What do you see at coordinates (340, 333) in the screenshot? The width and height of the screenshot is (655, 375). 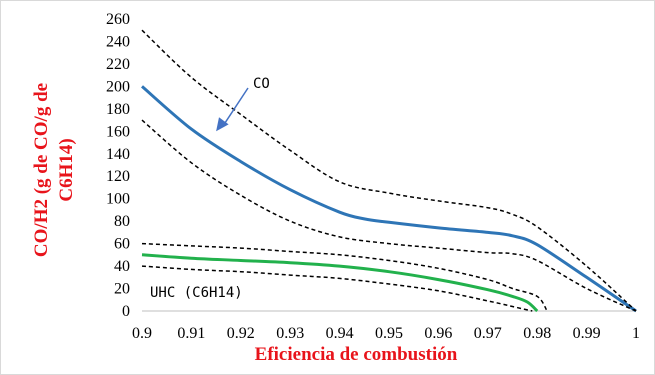 I see `x-tick-label: 0.94` at bounding box center [340, 333].